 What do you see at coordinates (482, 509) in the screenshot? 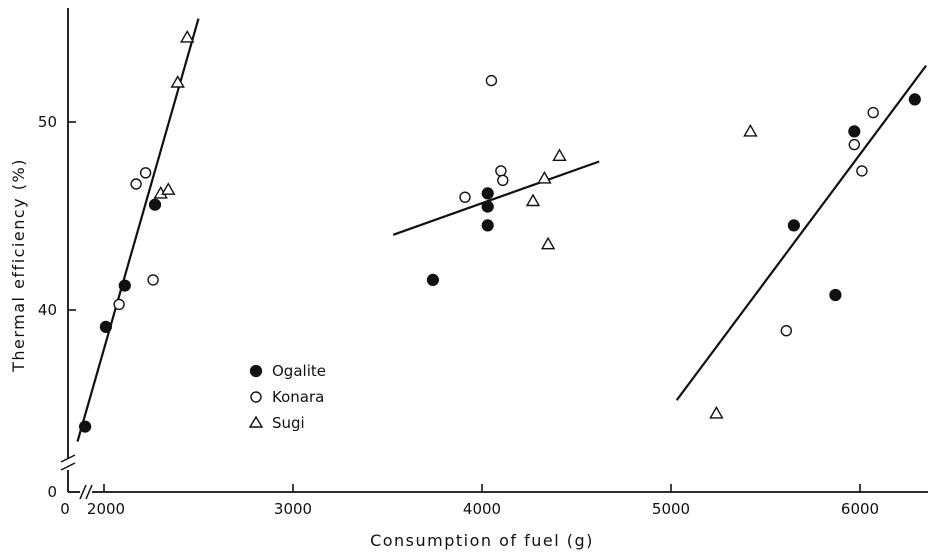
I see `x-tick-label: 4000` at bounding box center [482, 509].